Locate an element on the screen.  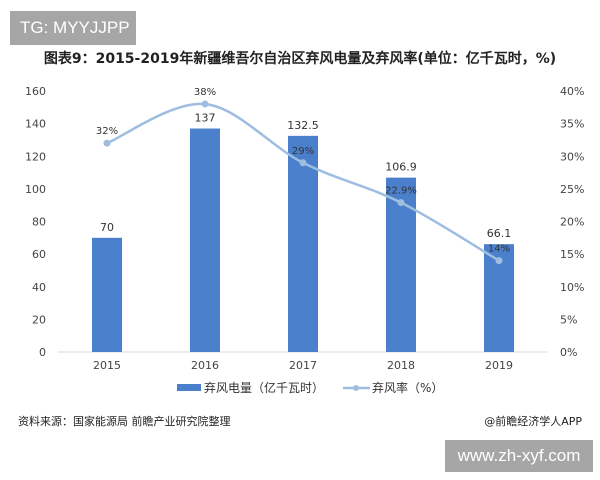
left-tick-label: 0 is located at coordinates (42, 352).